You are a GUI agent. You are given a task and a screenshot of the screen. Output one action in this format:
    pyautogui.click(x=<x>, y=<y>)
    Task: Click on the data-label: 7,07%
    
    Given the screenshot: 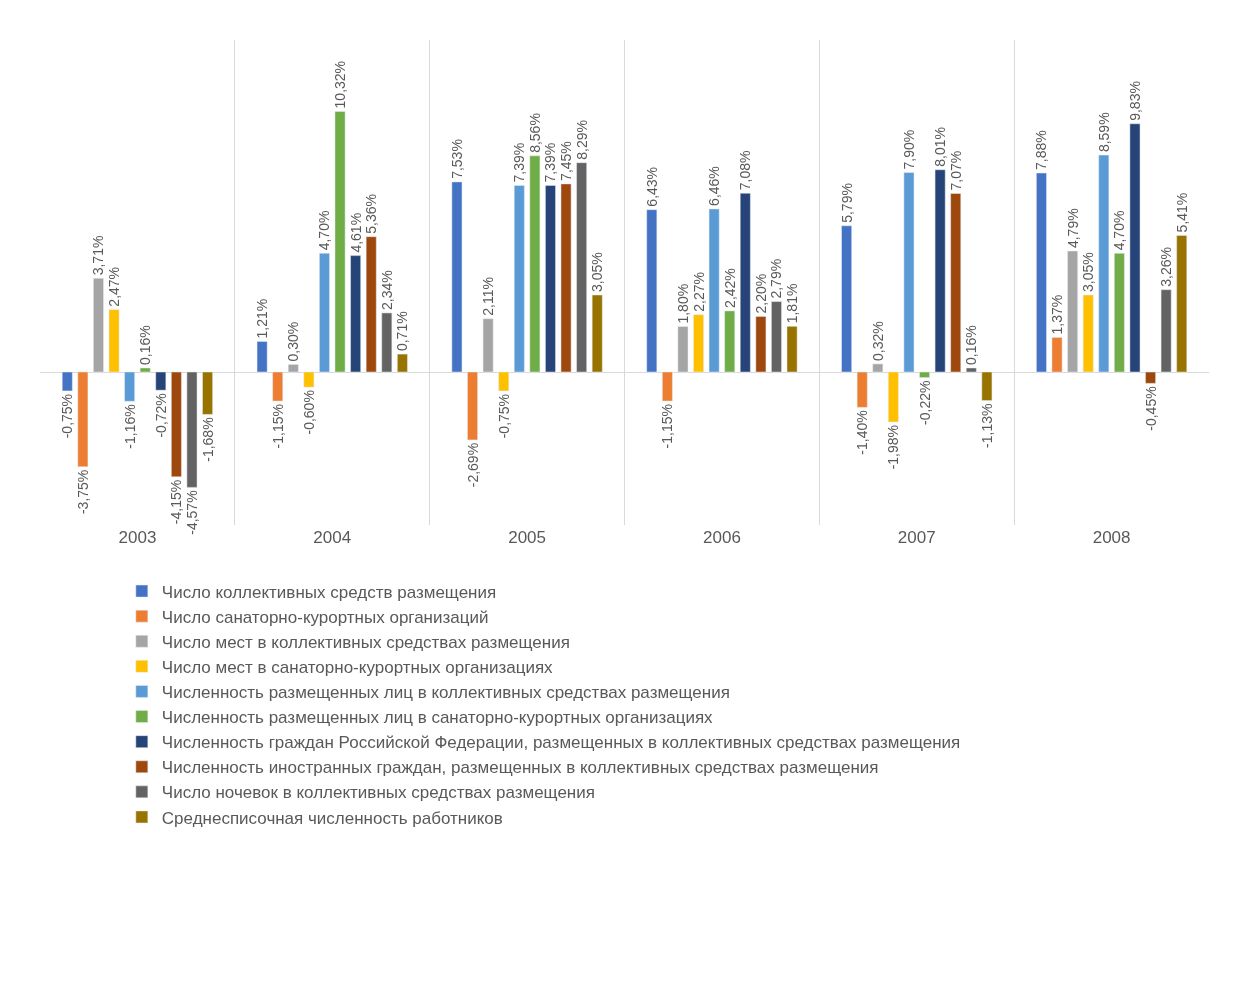 What is the action you would take?
    pyautogui.click(x=955, y=170)
    